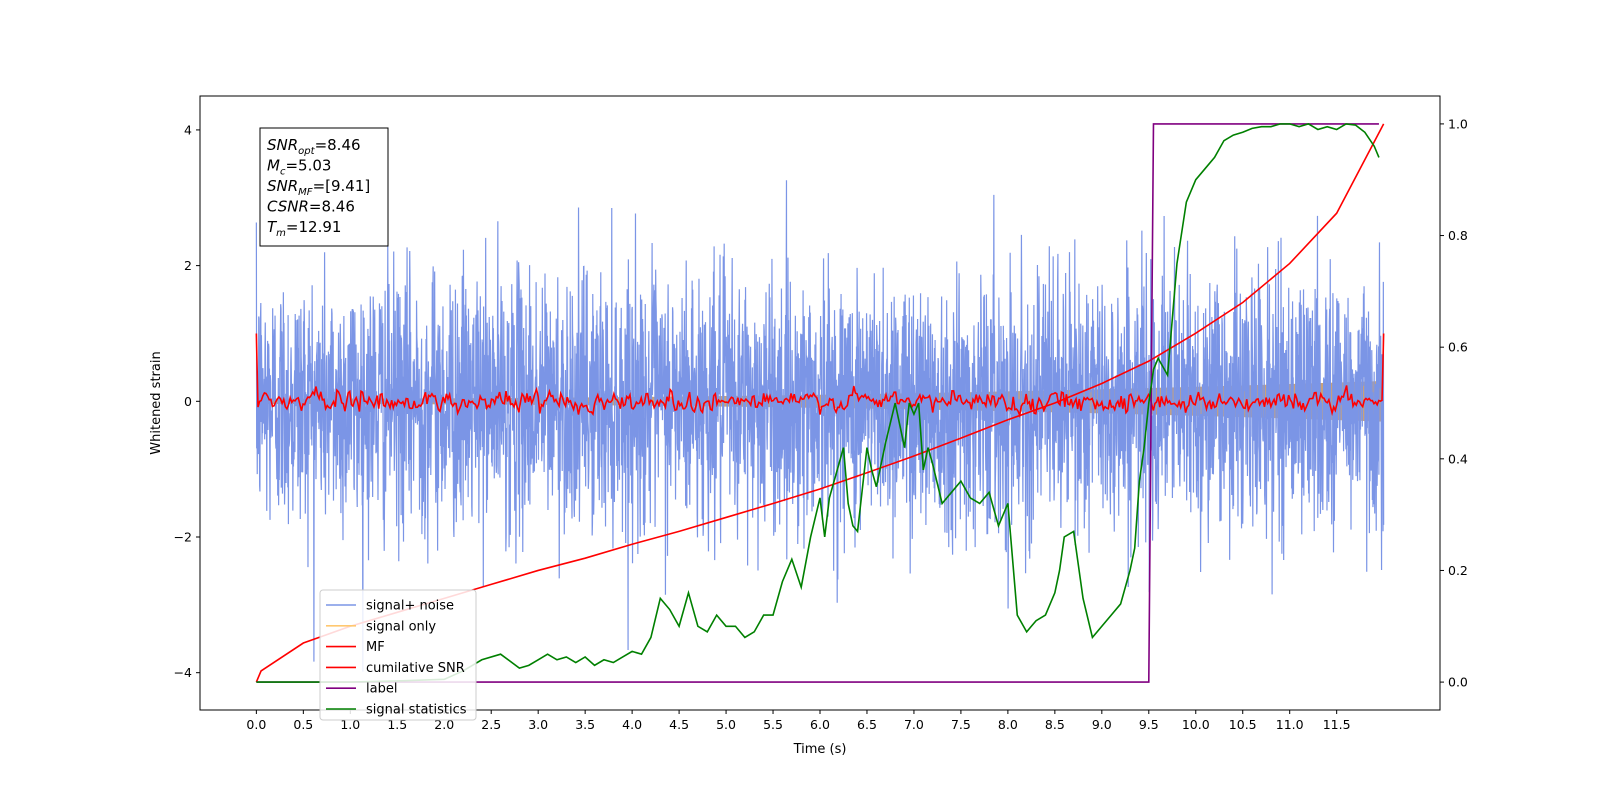 This screenshot has height=800, width=1600. Describe the element at coordinates (914, 724) in the screenshot. I see `x-tick-label: 7.0` at that location.